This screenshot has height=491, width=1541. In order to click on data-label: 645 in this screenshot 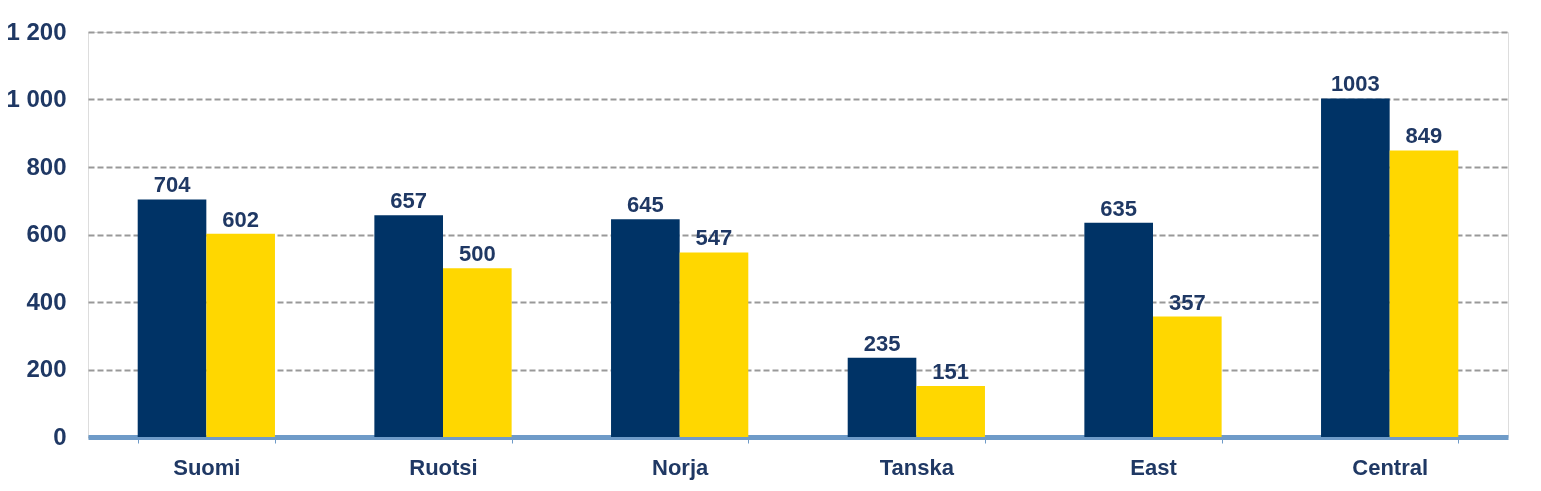, I will do `click(645, 205)`.